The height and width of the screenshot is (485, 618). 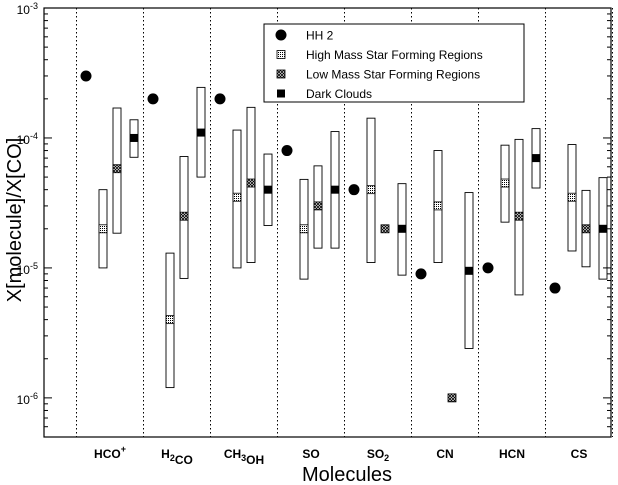 What do you see at coordinates (393, 75) in the screenshot?
I see `legend-label: Low Mass Star Forming Regions` at bounding box center [393, 75].